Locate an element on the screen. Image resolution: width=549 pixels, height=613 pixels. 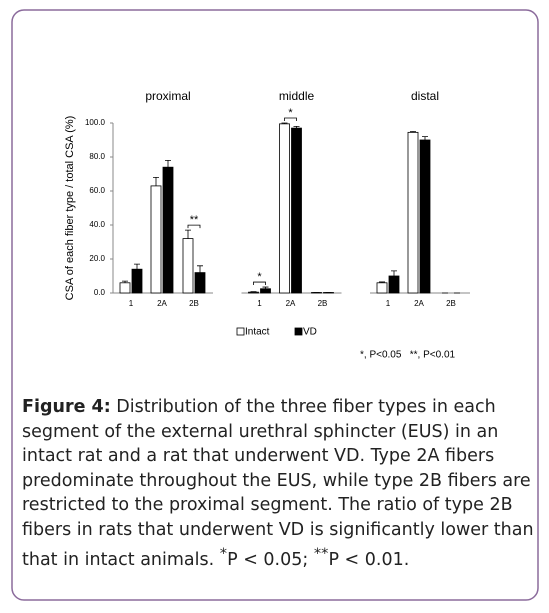
note: *, P<0.05 **, P<0.01 is located at coordinates (408, 355).